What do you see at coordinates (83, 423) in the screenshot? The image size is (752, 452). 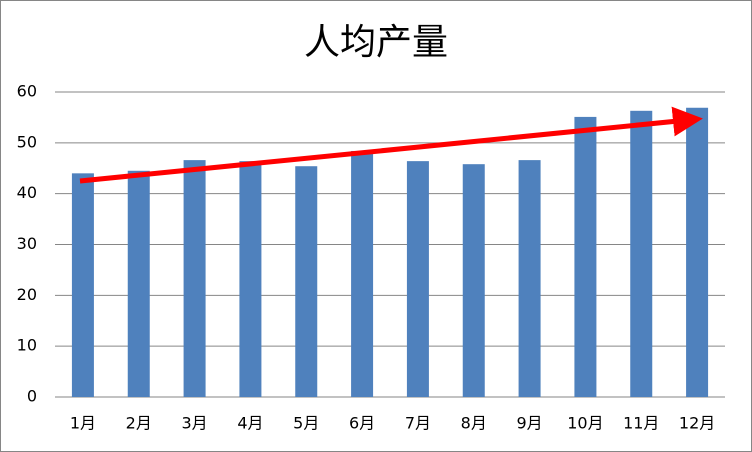 I see `x-tick-label: 1月` at bounding box center [83, 423].